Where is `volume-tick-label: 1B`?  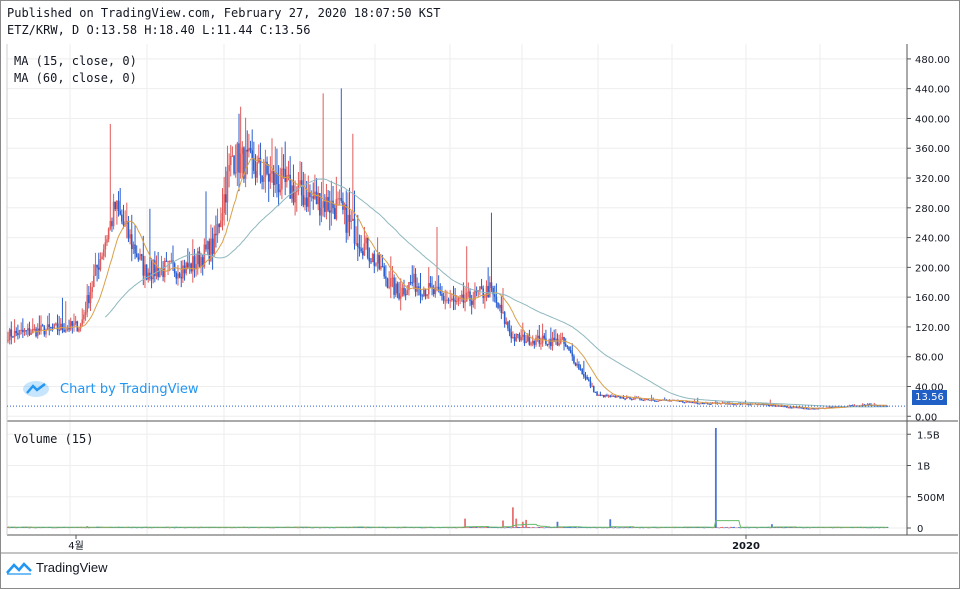 volume-tick-label: 1B is located at coordinates (923, 467).